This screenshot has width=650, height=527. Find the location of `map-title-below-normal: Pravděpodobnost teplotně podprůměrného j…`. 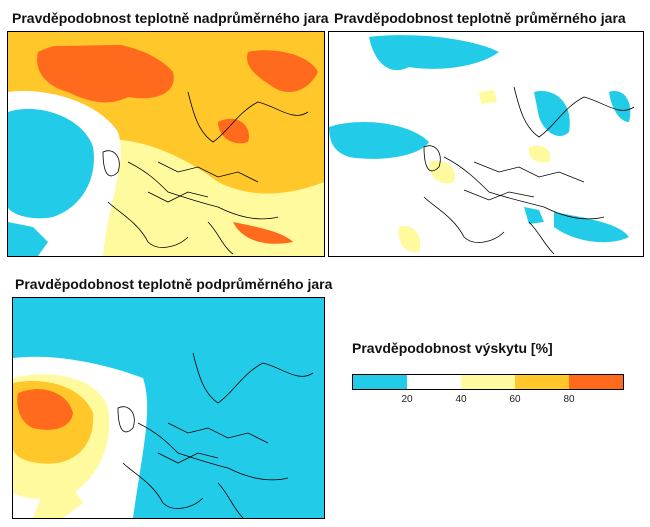

map-title-below-normal: Pravděpodobnost teplotně podprůměrného j… is located at coordinates (174, 284).